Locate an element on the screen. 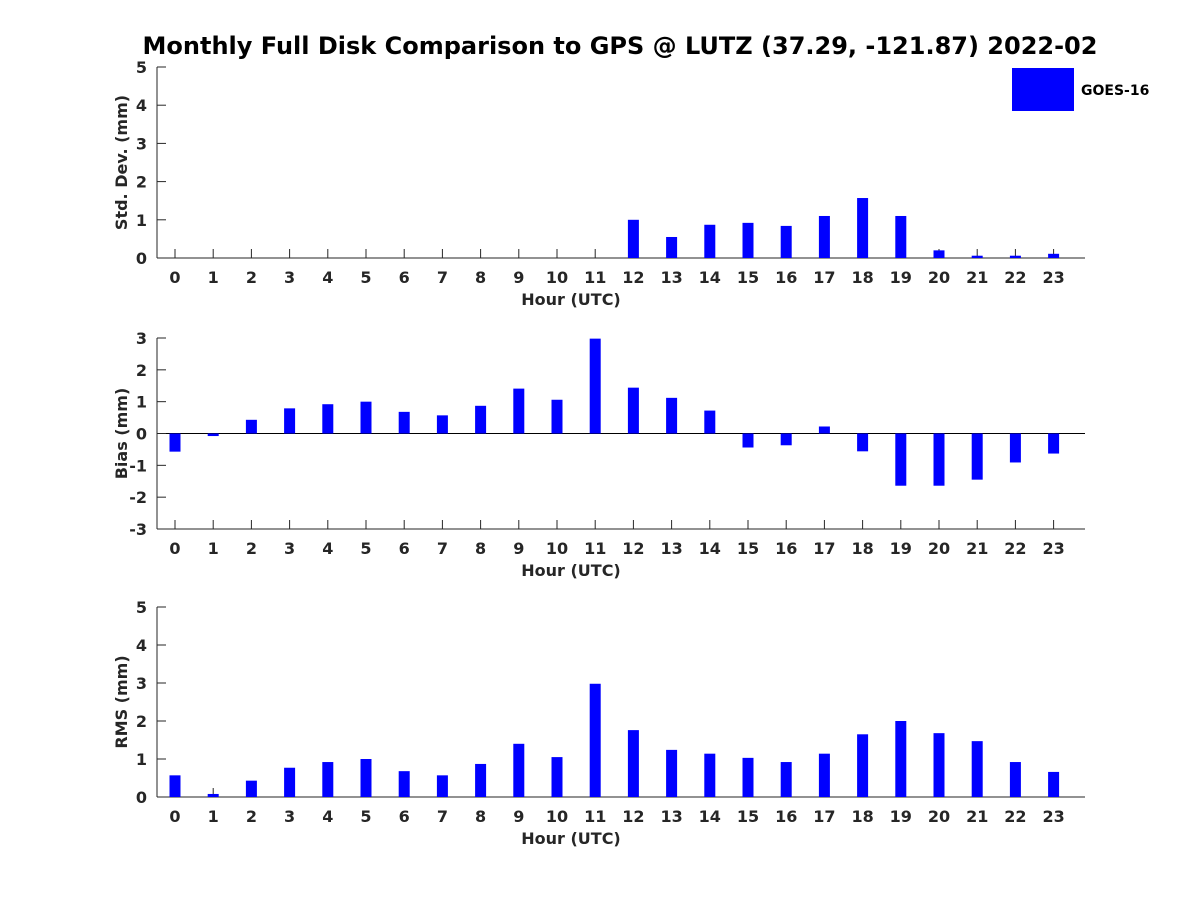  x-tick-label: 10 is located at coordinates (557, 548).